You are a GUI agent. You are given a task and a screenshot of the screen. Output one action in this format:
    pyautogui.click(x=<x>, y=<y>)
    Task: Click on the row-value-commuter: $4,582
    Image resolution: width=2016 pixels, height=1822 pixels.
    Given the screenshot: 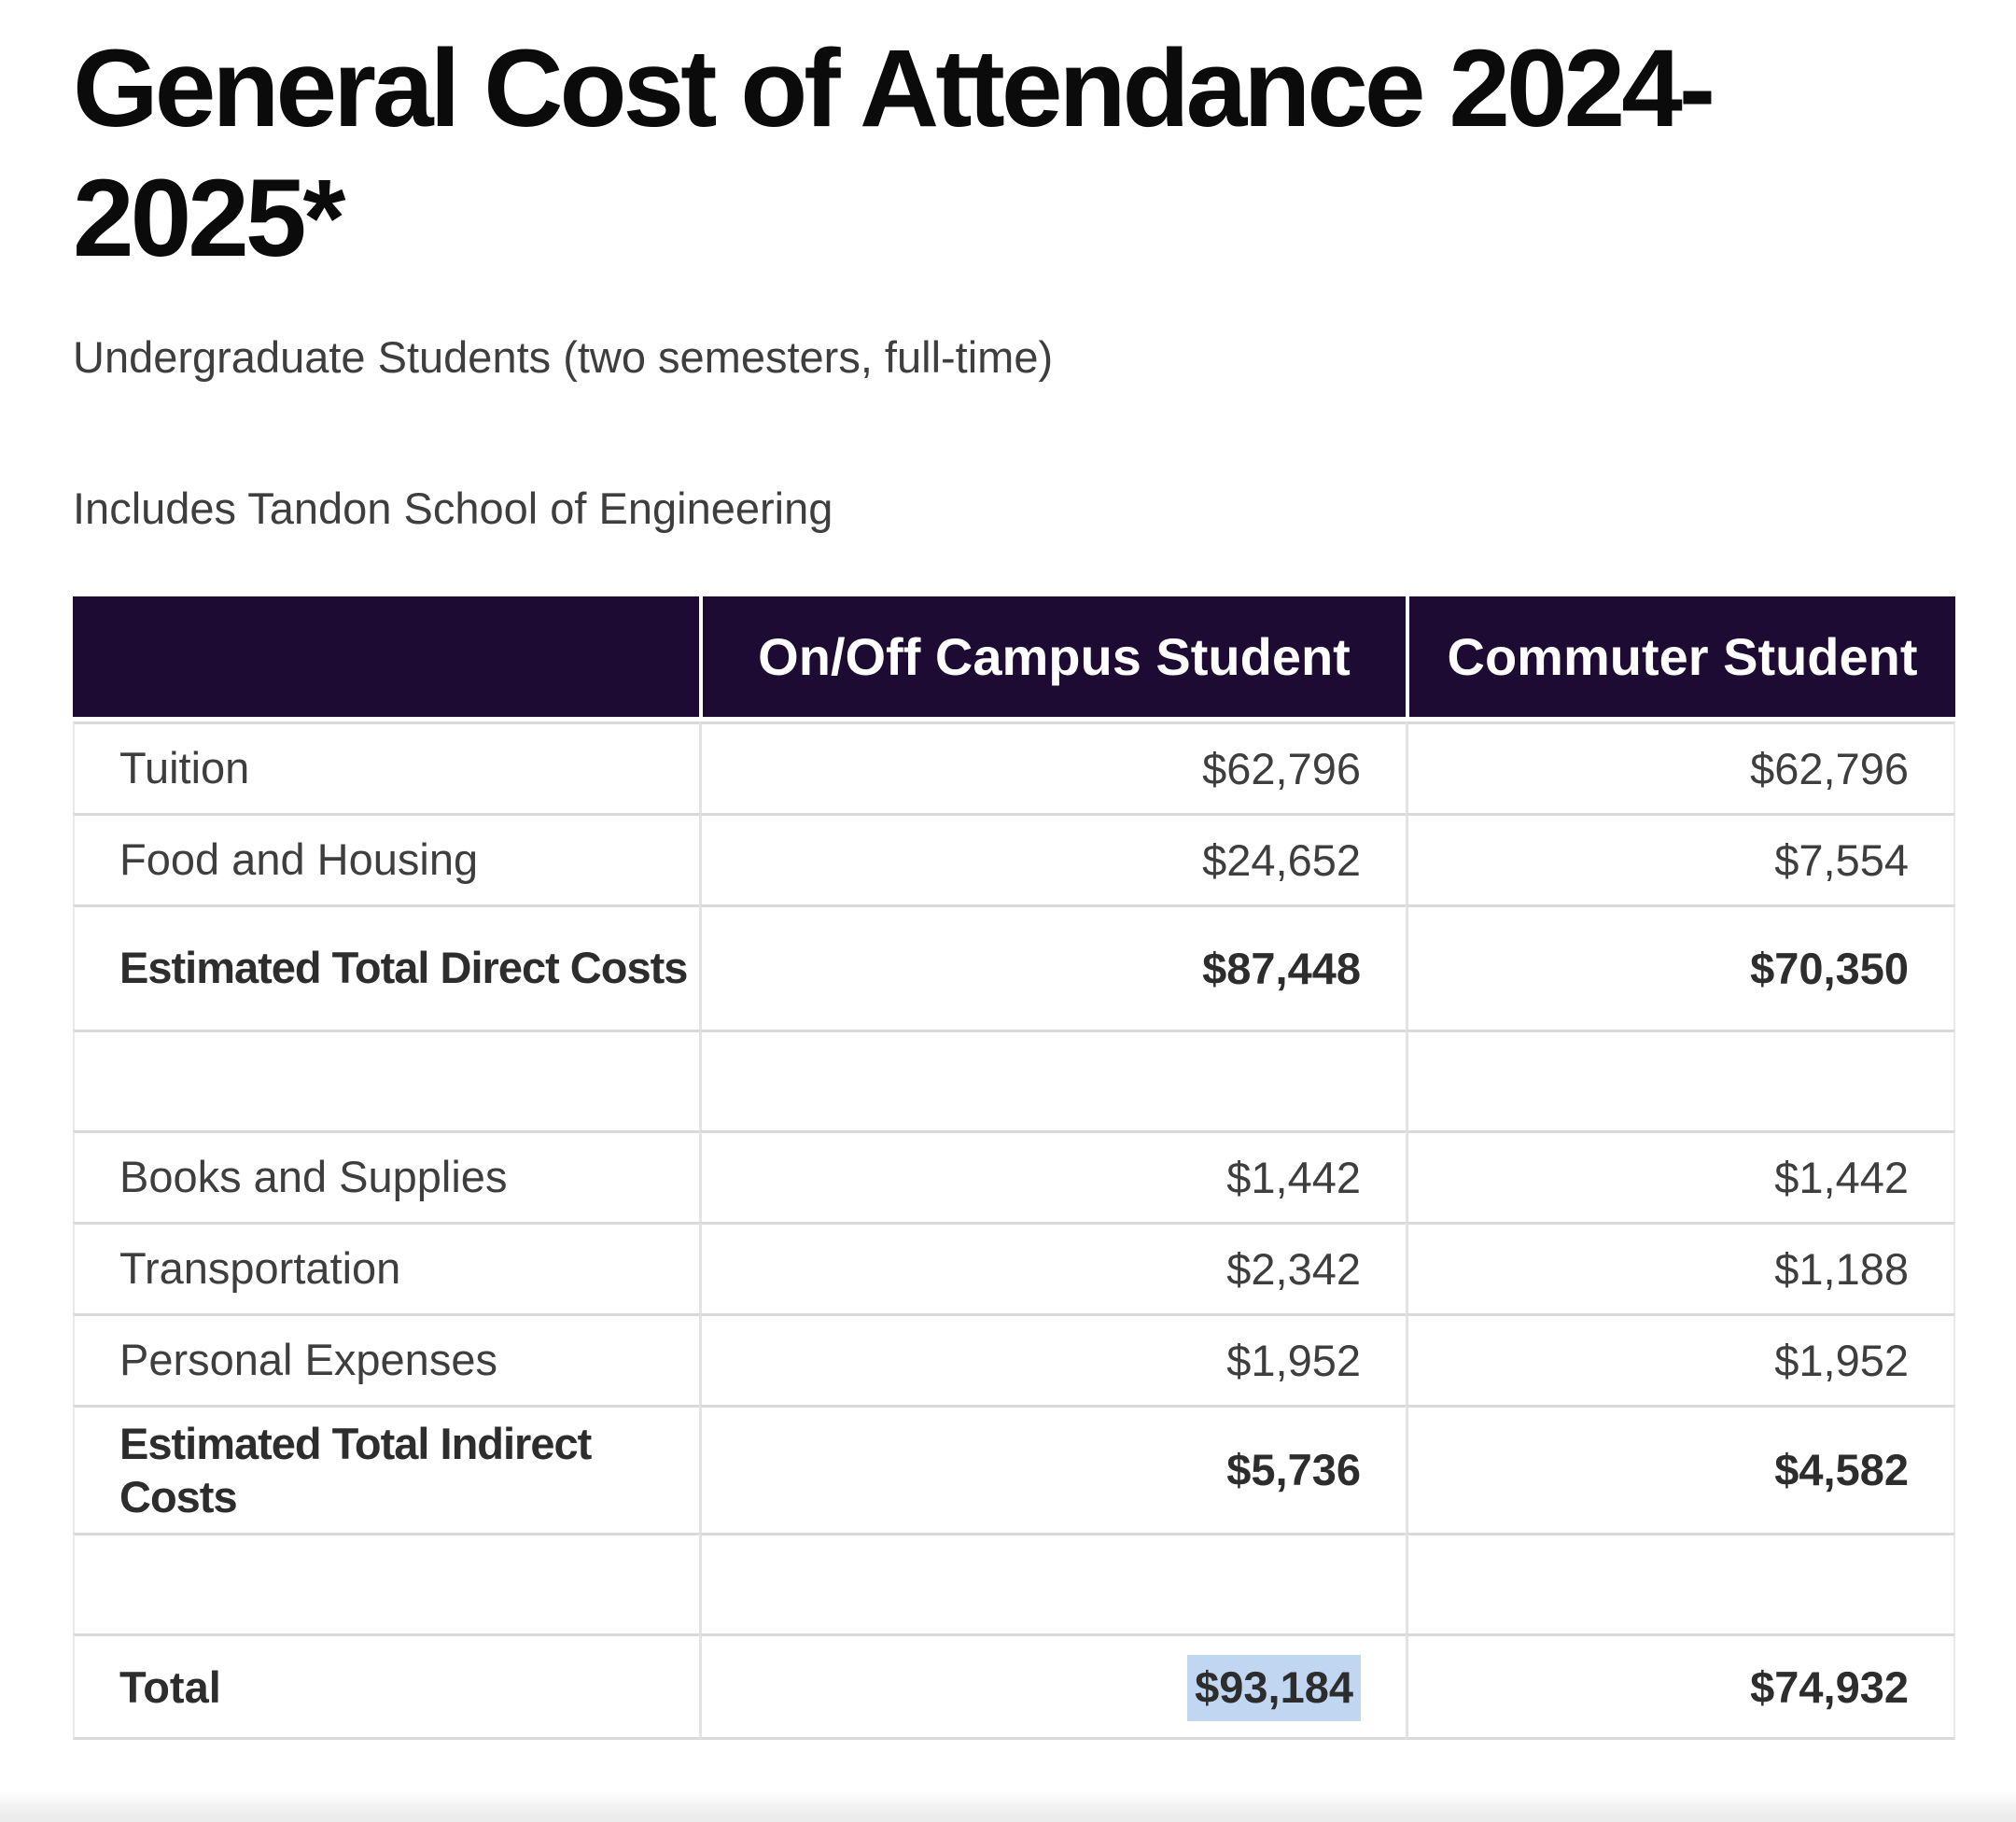 What is the action you would take?
    pyautogui.click(x=1680, y=1469)
    